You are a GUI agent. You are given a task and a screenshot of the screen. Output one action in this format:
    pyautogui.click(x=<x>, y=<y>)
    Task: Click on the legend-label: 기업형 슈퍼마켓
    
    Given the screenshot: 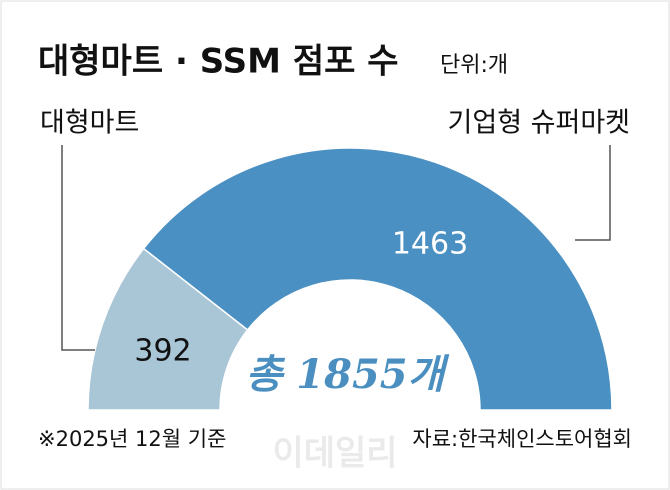 What is the action you would take?
    pyautogui.click(x=539, y=123)
    